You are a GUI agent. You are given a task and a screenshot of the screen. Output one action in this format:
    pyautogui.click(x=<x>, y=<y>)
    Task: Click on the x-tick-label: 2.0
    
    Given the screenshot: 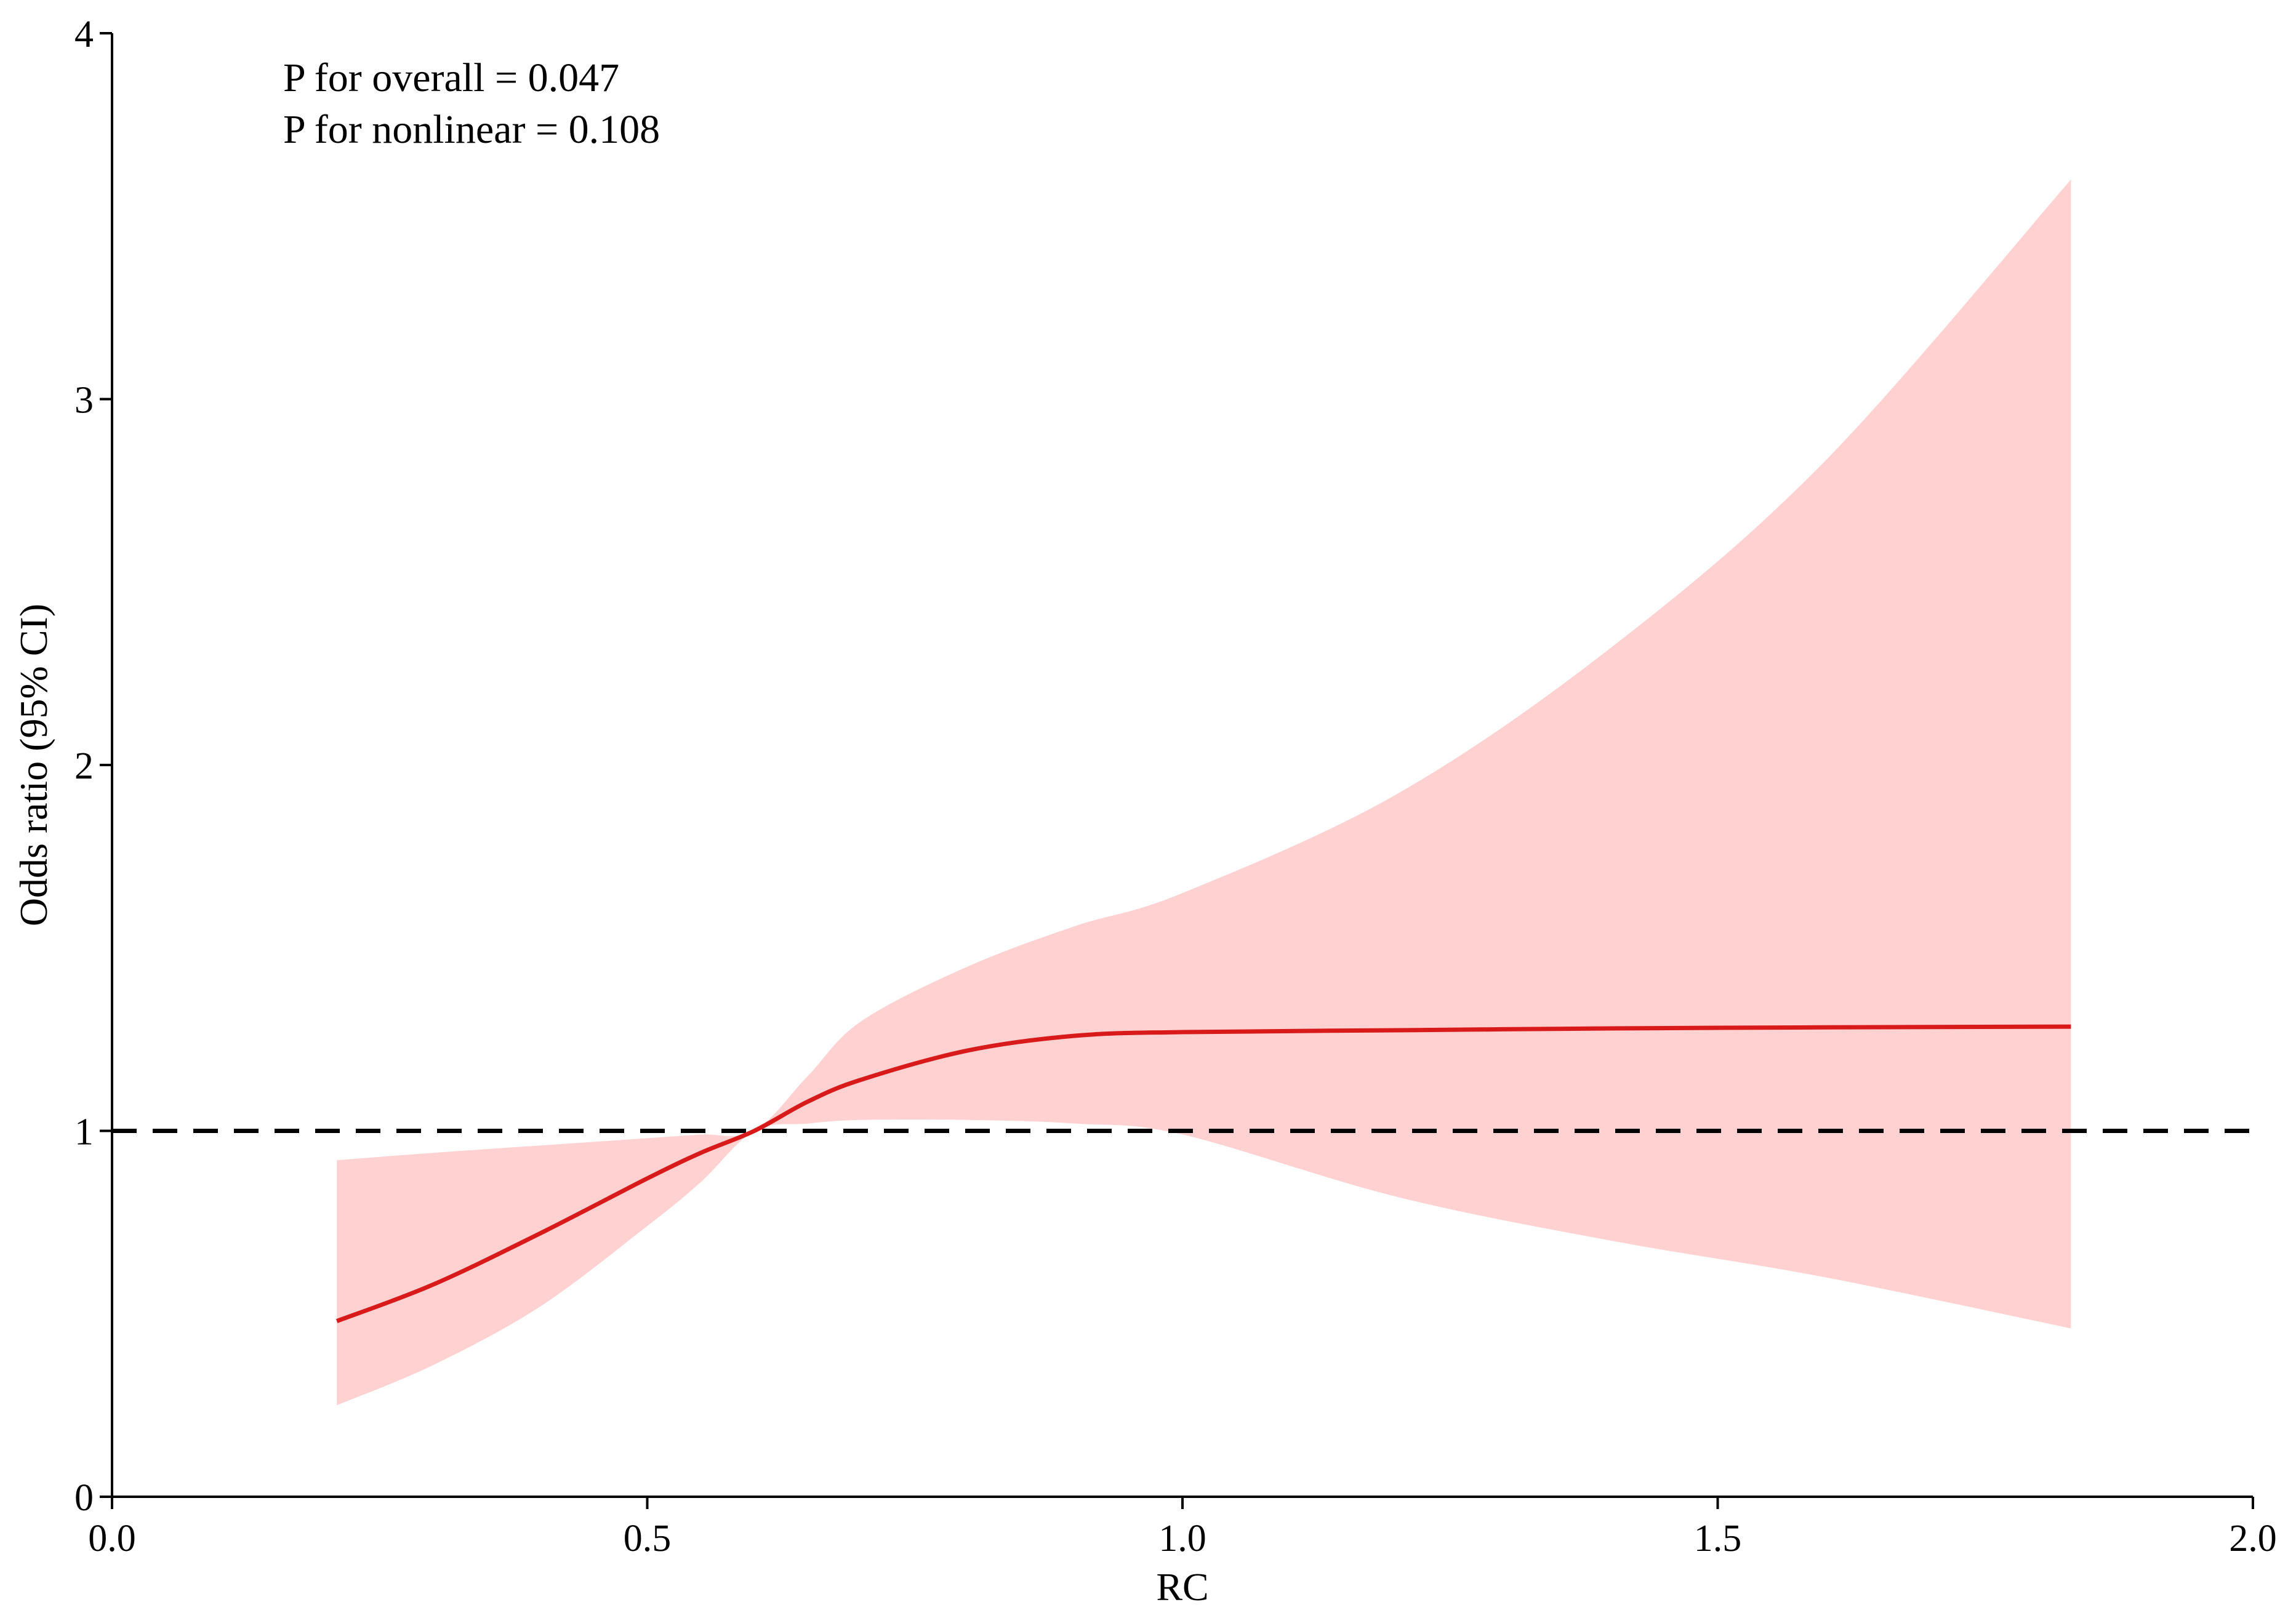 What is the action you would take?
    pyautogui.click(x=2253, y=1539)
    